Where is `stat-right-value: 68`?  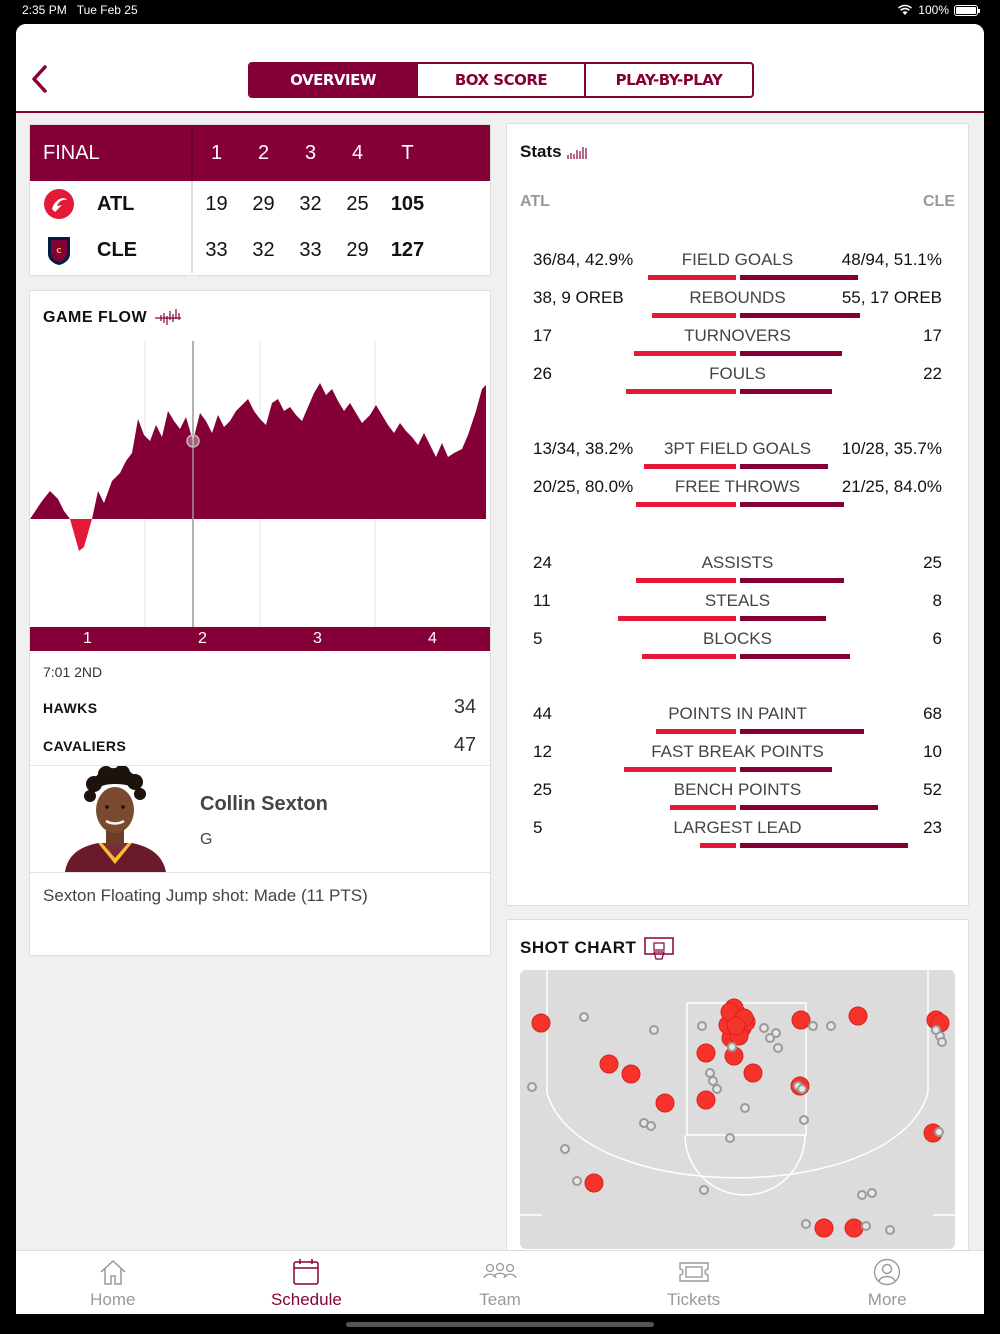 stat-right-value: 68 is located at coordinates (932, 713).